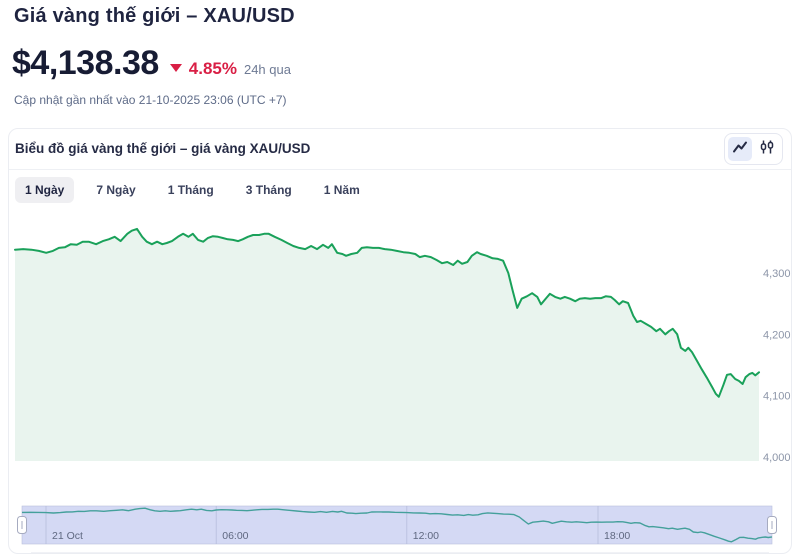 The height and width of the screenshot is (554, 800). Describe the element at coordinates (397, 525) in the screenshot. I see `navigator-mini-line` at that location.